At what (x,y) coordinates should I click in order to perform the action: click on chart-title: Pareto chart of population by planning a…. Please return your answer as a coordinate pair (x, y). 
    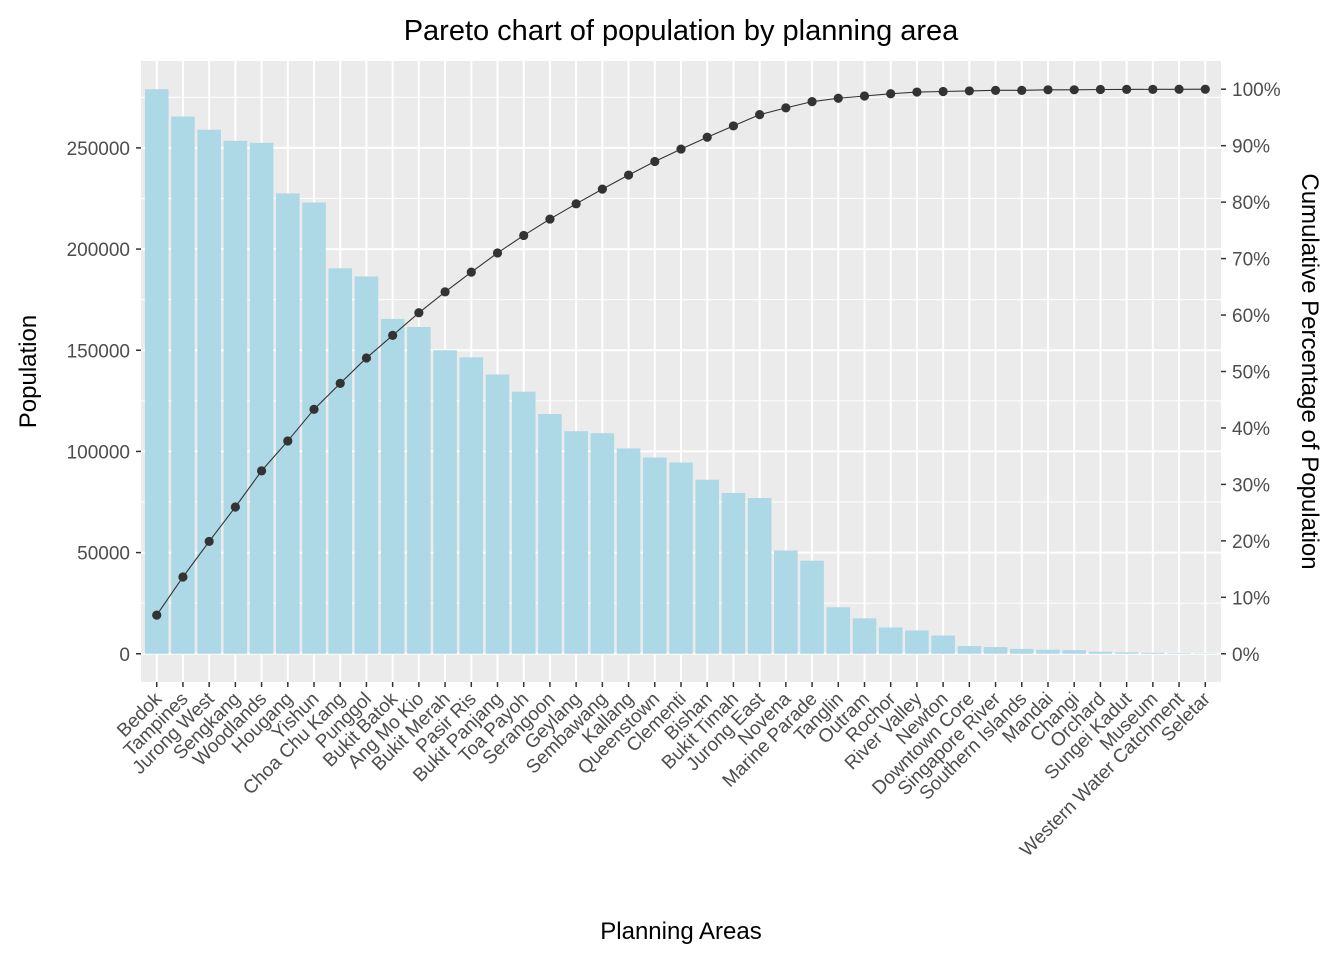
    Looking at the image, I should click on (681, 31).